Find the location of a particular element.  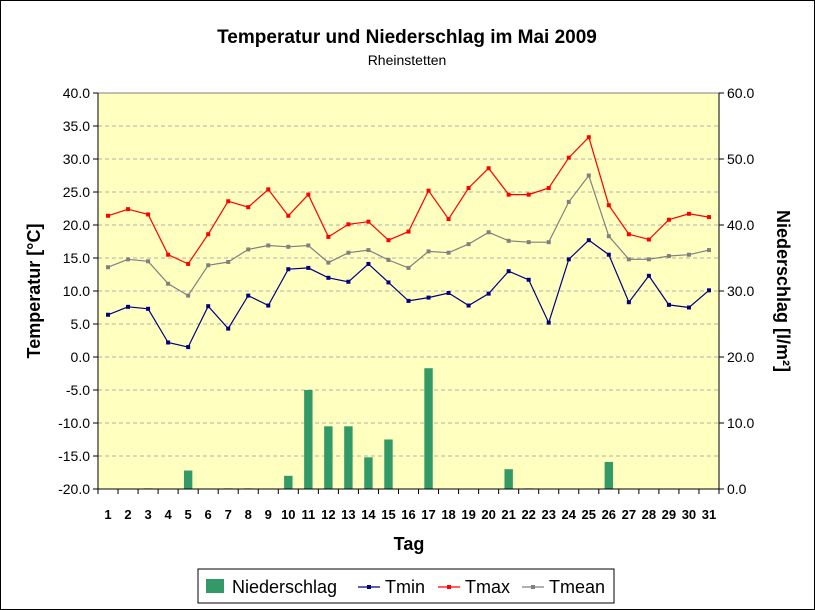

x-tick-label: 24 is located at coordinates (569, 514).